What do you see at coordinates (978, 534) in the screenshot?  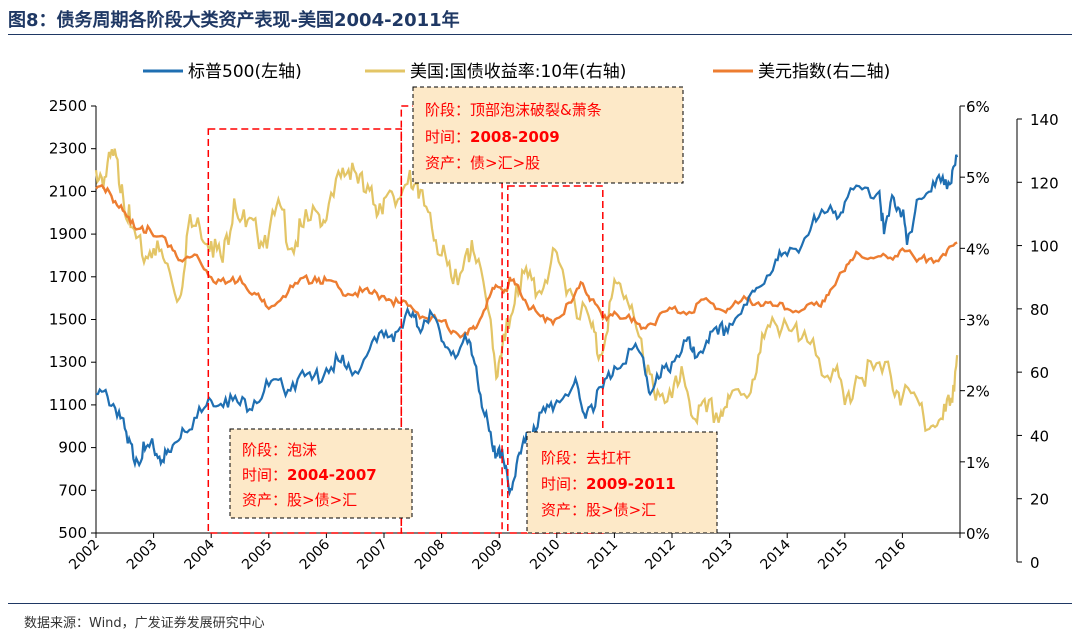 I see `y-right-tick-label: 0%` at bounding box center [978, 534].